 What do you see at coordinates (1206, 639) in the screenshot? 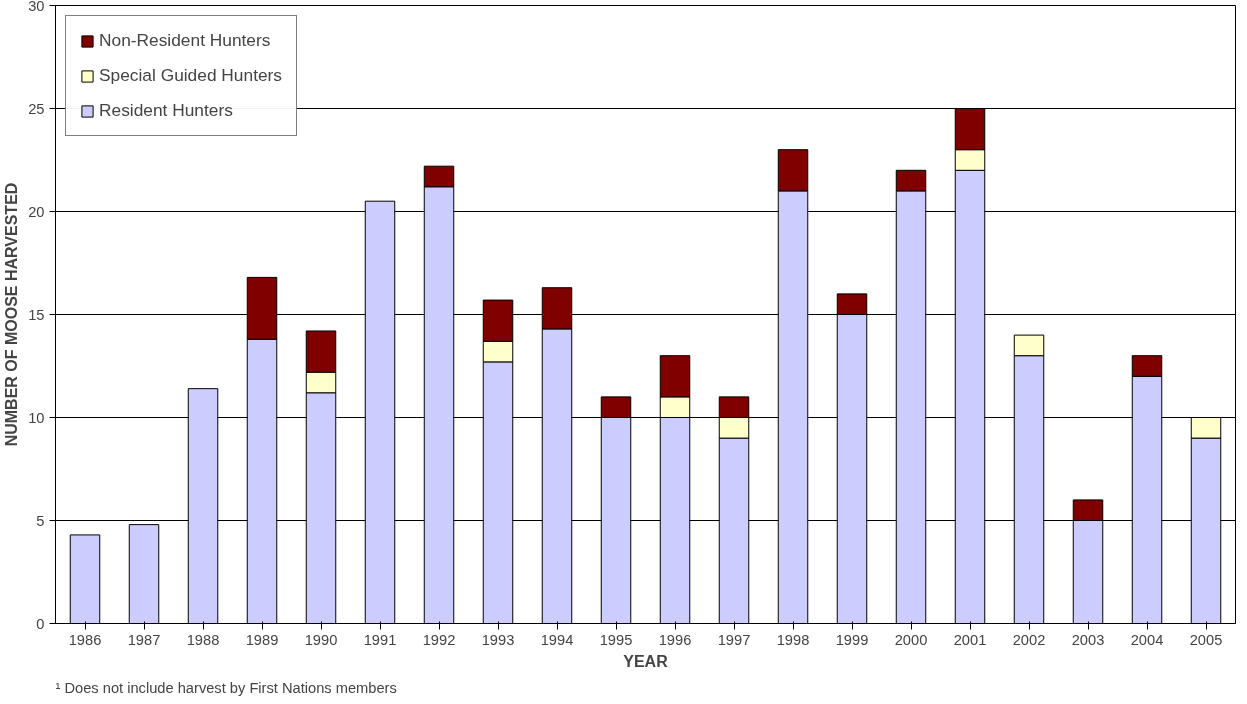
I see `x-tick-label: 2005` at bounding box center [1206, 639].